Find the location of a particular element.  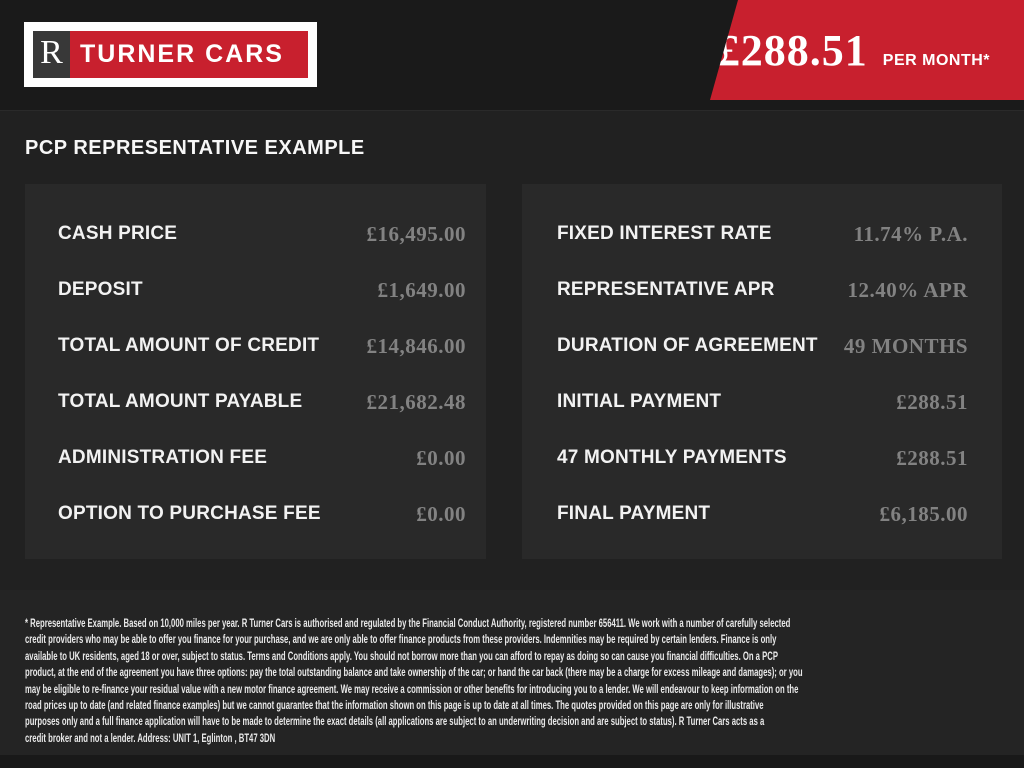

price-line: £288.51 PER MONTH* is located at coordinates (854, 50).